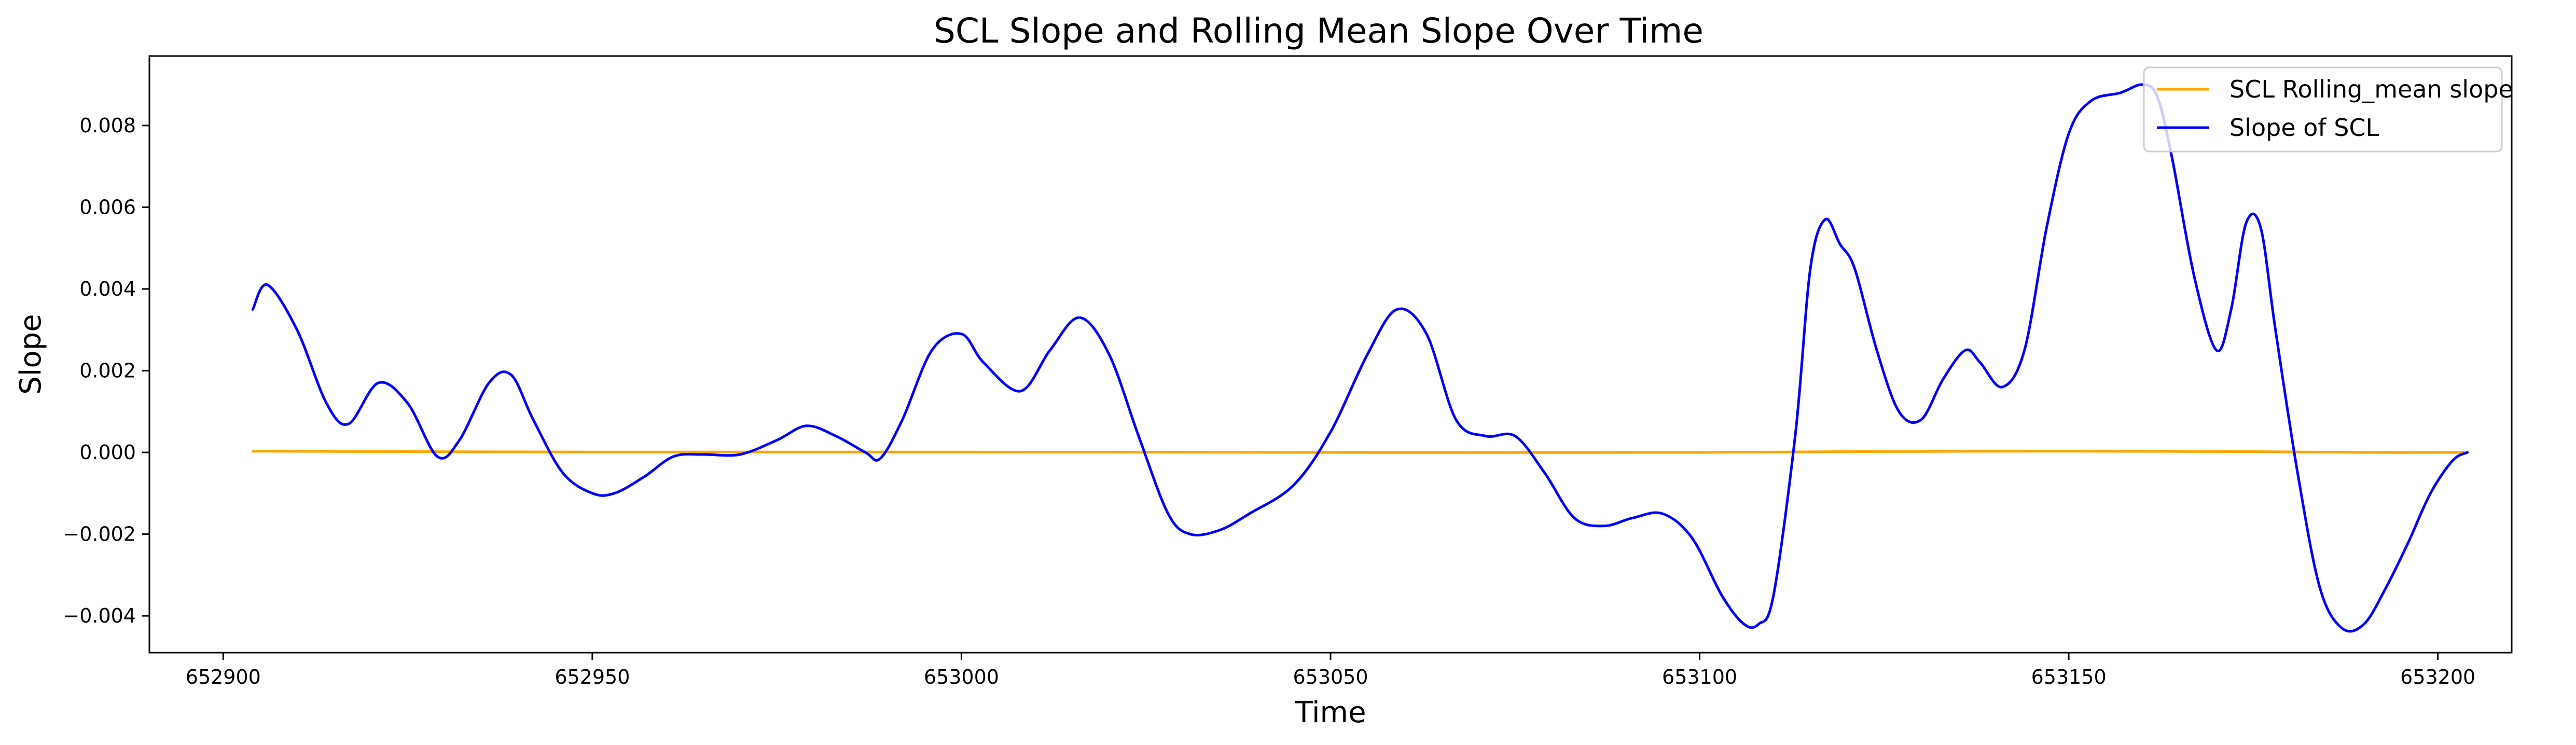  I want to click on y-tick-label: −0.002, so click(99, 534).